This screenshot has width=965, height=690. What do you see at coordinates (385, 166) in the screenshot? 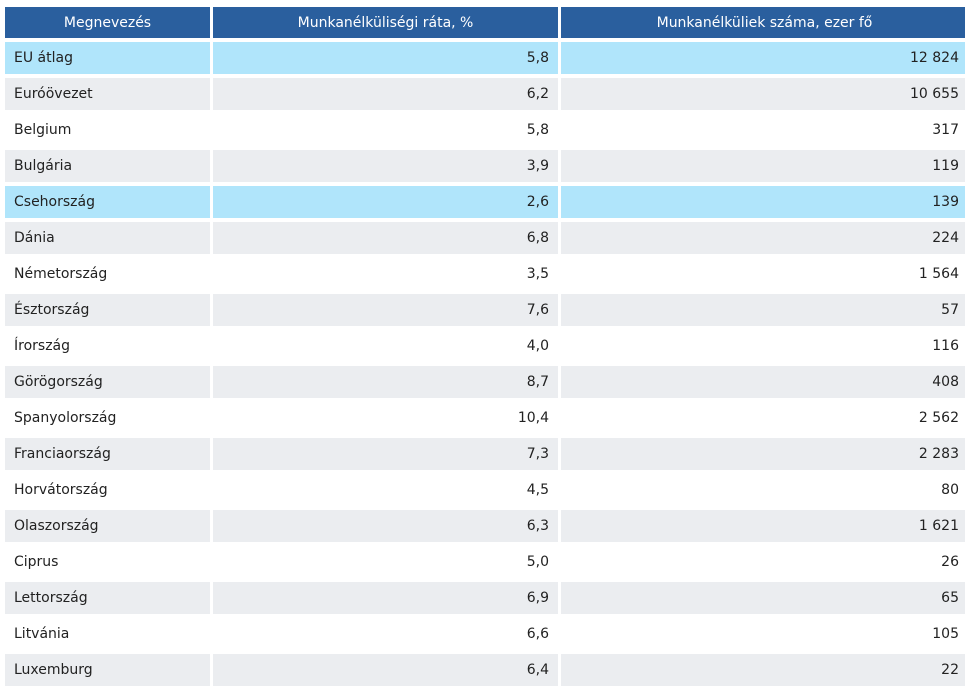
I see `row-rate-cell: 3,9` at bounding box center [385, 166].